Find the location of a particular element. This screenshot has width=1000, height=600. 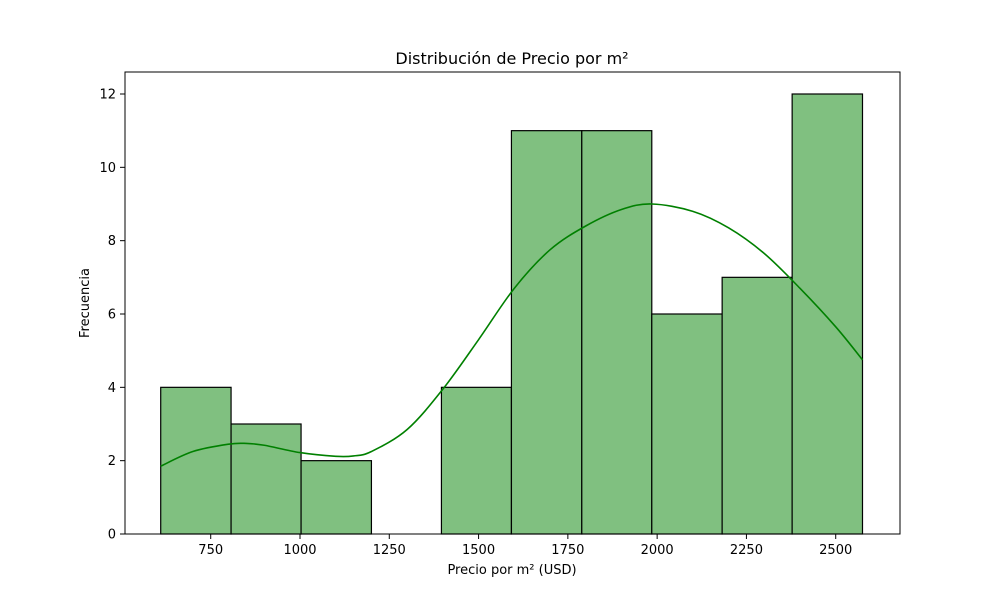

x-tick-label: 2500 is located at coordinates (835, 550).